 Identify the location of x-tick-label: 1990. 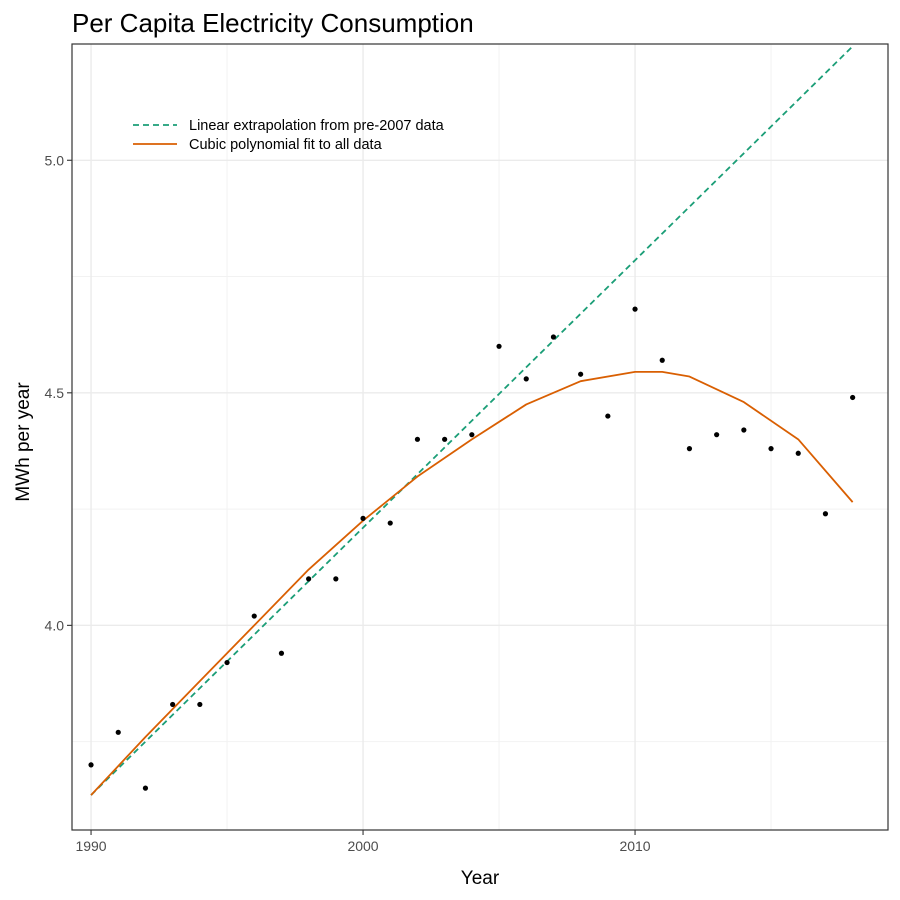
(90, 846).